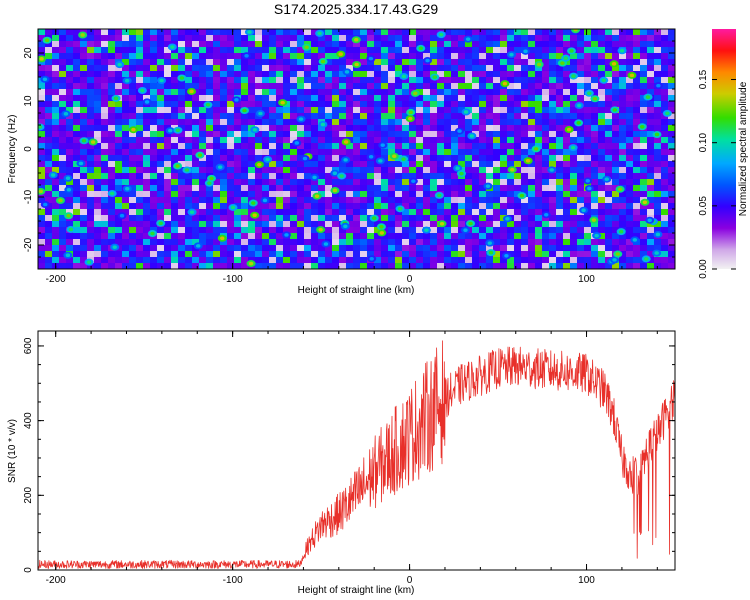 The image size is (750, 600). What do you see at coordinates (586, 279) in the screenshot?
I see `x-tick-label: 100` at bounding box center [586, 279].